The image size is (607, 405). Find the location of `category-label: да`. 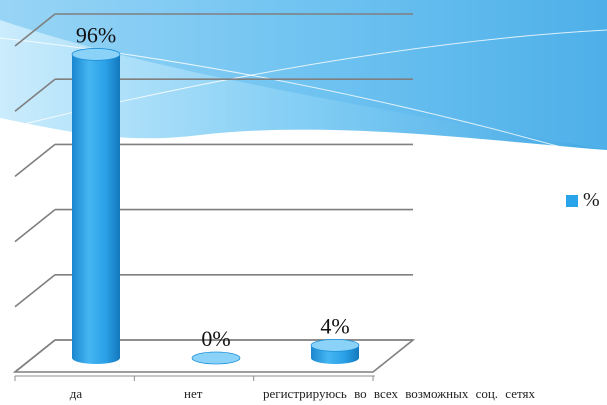

category-label: да is located at coordinates (76, 393).